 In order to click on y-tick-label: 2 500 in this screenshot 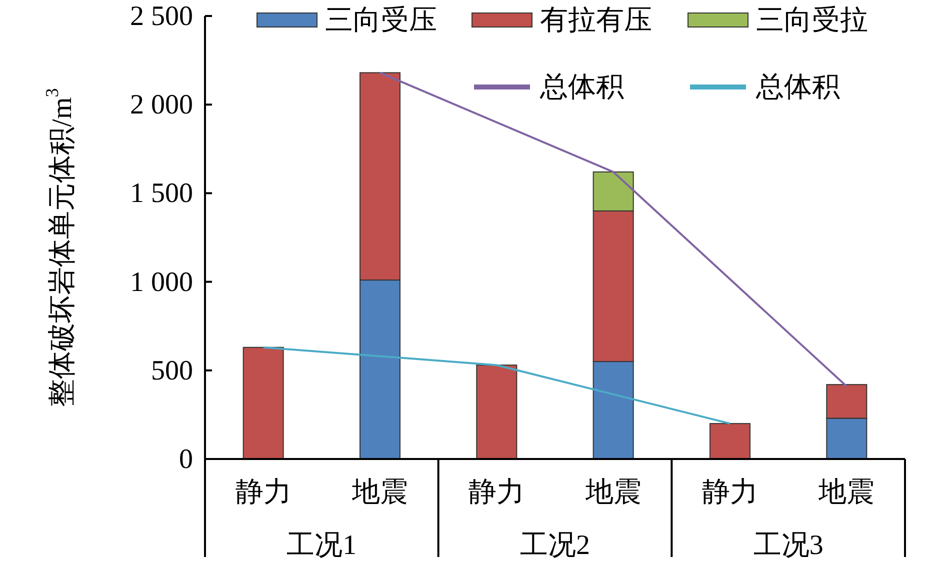, I will do `click(161, 16)`.